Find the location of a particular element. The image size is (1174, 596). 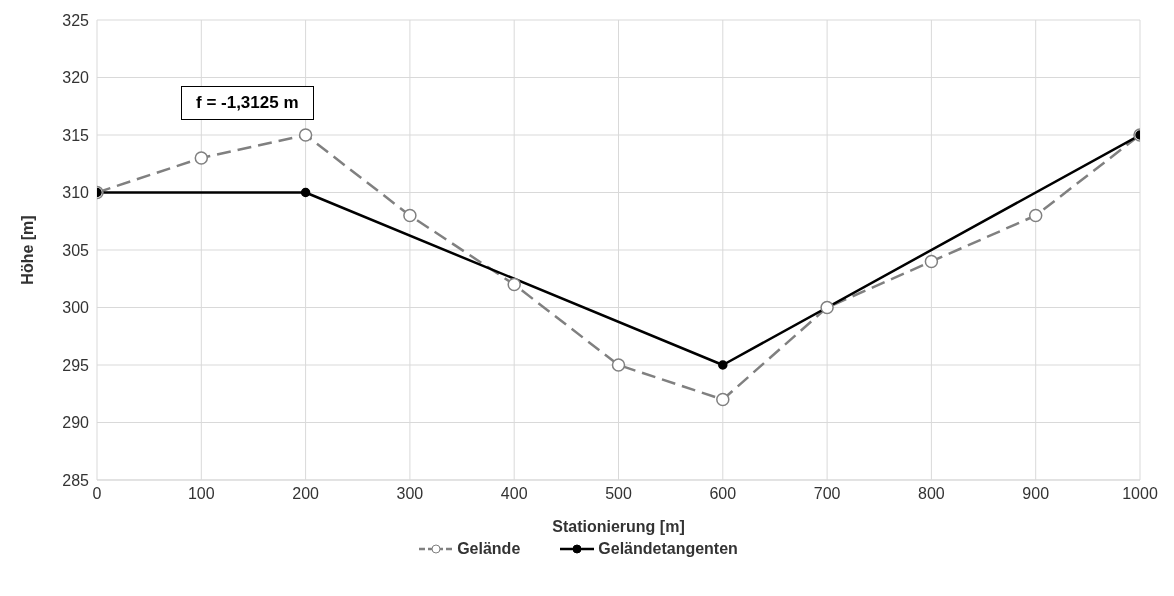

y-tick-label: 325 is located at coordinates (76, 20).